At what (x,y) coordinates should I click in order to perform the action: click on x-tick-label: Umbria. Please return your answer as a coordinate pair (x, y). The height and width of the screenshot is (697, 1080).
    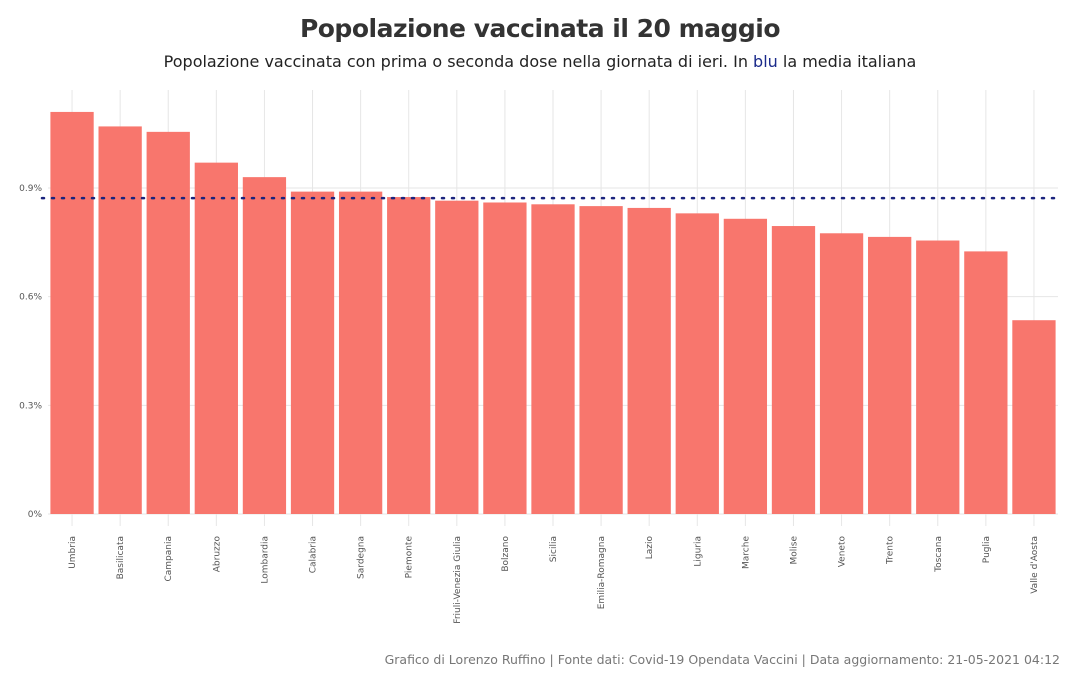
    Looking at the image, I should click on (73, 552).